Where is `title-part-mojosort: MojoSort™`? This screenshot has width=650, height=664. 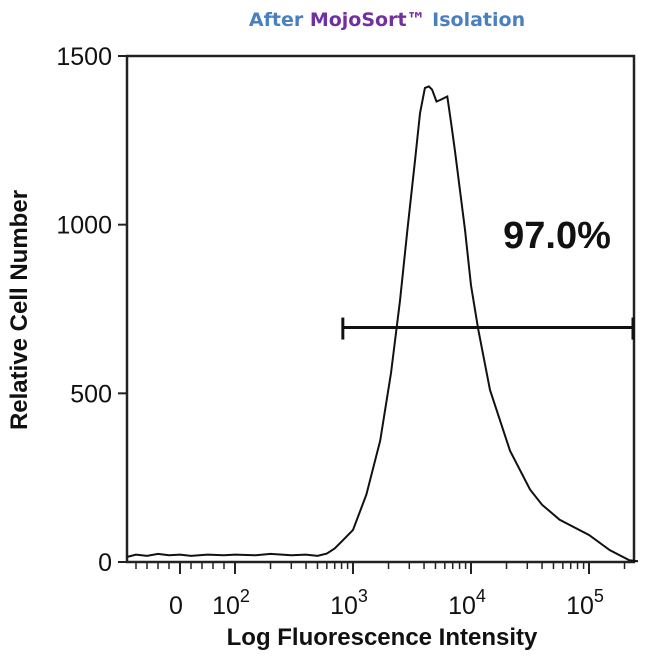
title-part-mojosort: MojoSort™ is located at coordinates (368, 20).